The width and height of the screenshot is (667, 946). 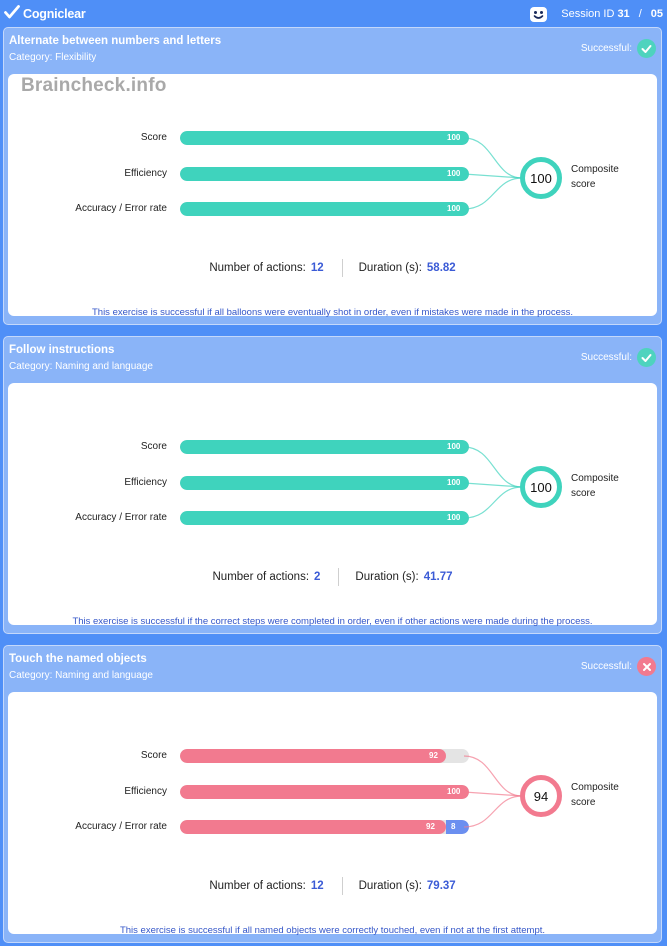 What do you see at coordinates (78, 659) in the screenshot?
I see `exercise-title: Touch the named objects` at bounding box center [78, 659].